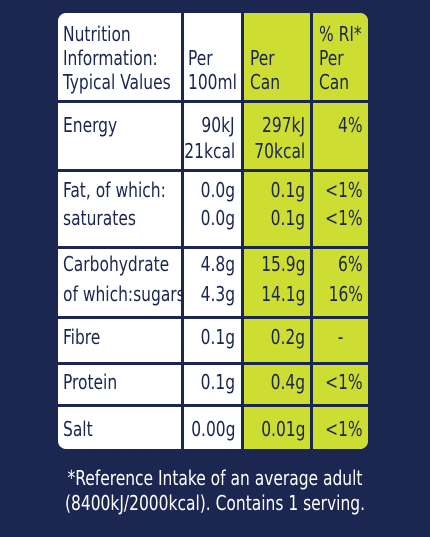 The height and width of the screenshot is (537, 430). I want to click on sugars-ri: 16%, so click(345, 294).